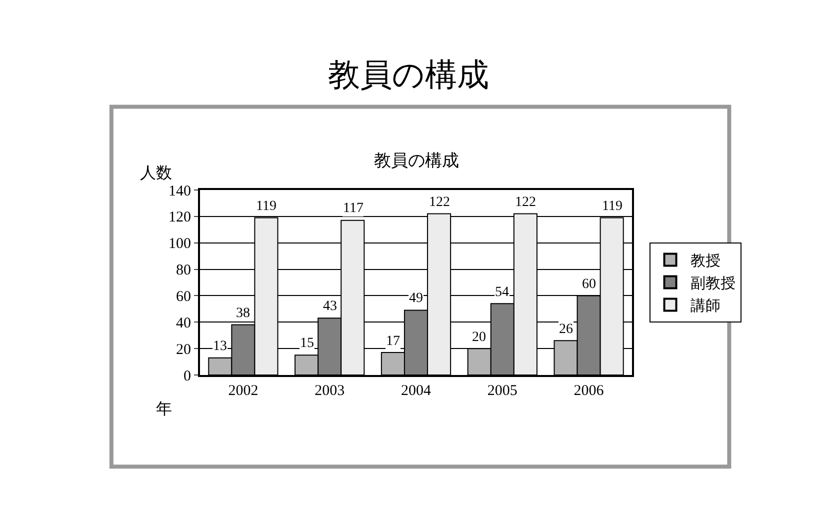 The image size is (817, 530). Describe the element at coordinates (393, 341) in the screenshot. I see `data-label: 17` at that location.